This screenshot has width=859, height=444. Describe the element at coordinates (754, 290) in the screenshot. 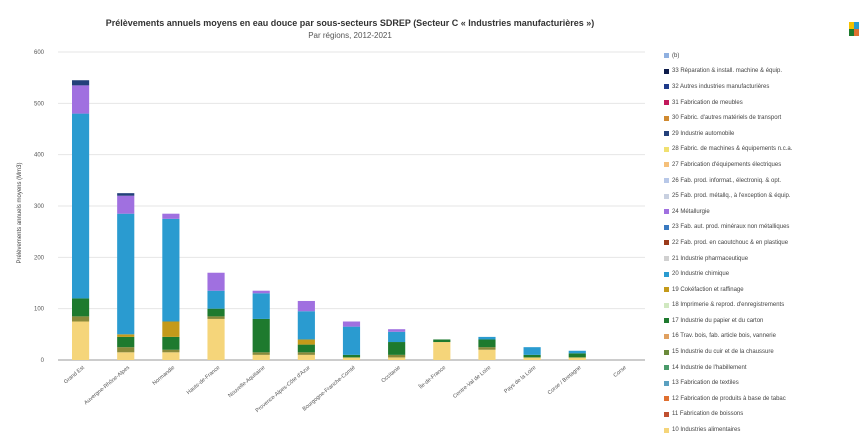

I see `legend-item: 19 Cokéfaction et raffinage` at that location.